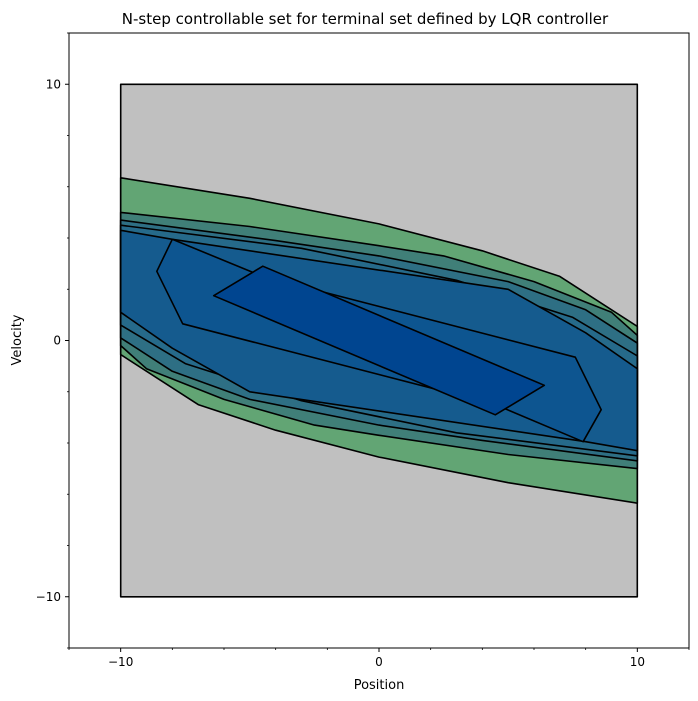 The width and height of the screenshot is (698, 701). What do you see at coordinates (53, 84) in the screenshot?
I see `y-tick-label: 10` at bounding box center [53, 84].